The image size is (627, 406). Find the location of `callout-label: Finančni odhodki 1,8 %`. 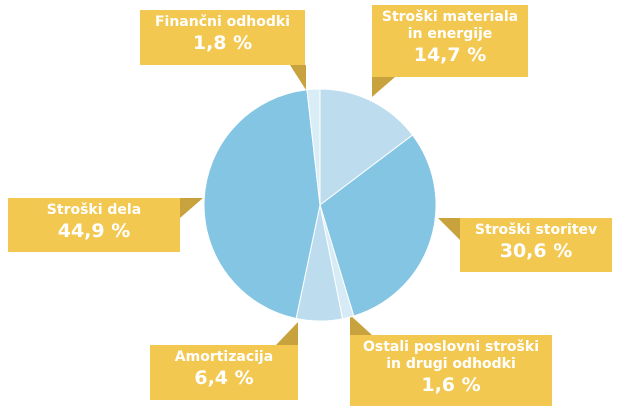

callout-label: Finančni odhodki 1,8 % is located at coordinates (222, 37).